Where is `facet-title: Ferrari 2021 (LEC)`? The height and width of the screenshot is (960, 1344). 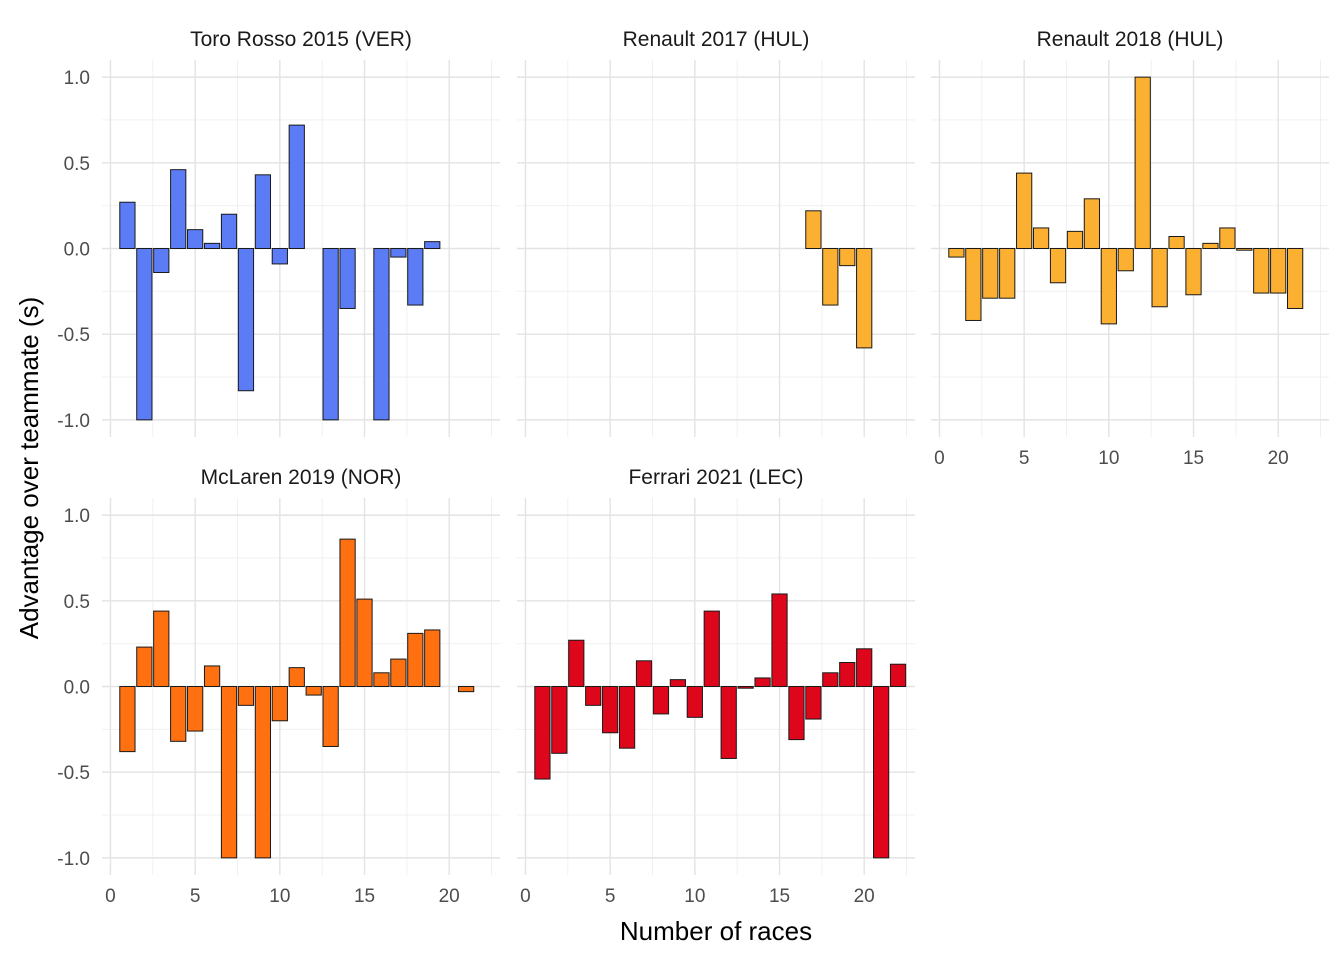
facet-title: Ferrari 2021 (LEC) is located at coordinates (715, 477).